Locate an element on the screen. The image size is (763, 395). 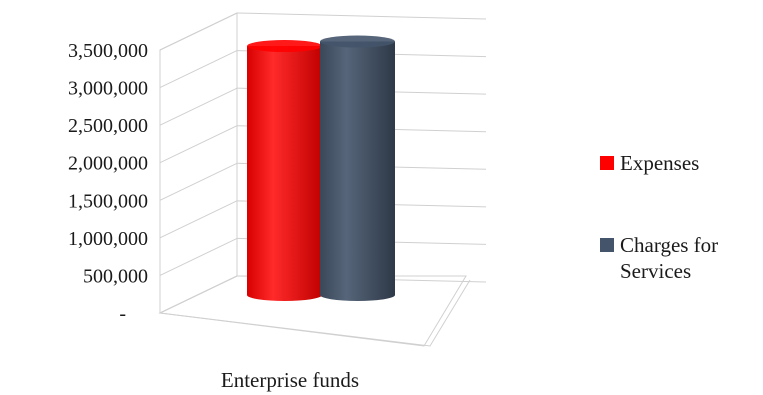
y-tick-label: - is located at coordinates (122, 314).